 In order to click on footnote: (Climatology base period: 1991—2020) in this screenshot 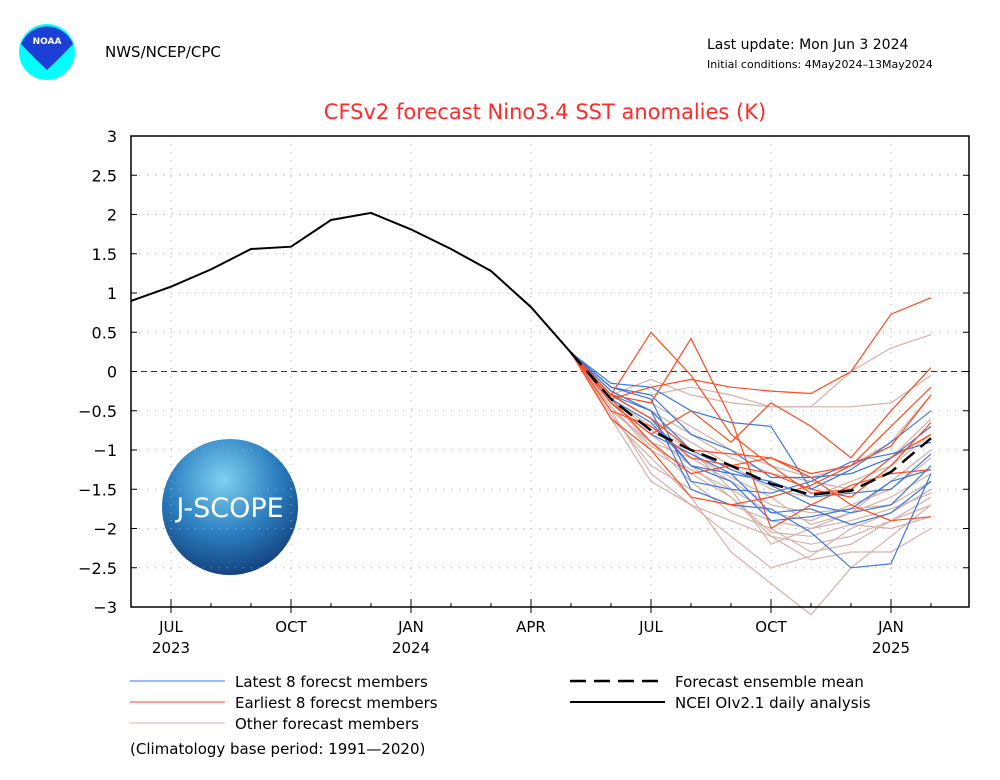, I will do `click(278, 749)`.